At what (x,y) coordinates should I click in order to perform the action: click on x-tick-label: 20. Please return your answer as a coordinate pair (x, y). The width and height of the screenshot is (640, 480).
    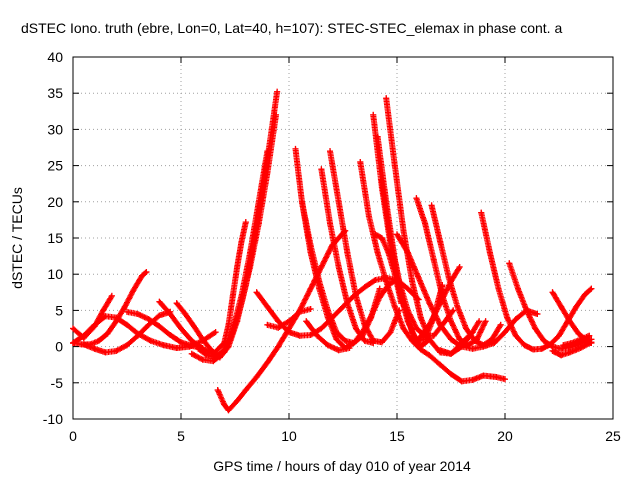
    Looking at the image, I should click on (505, 436).